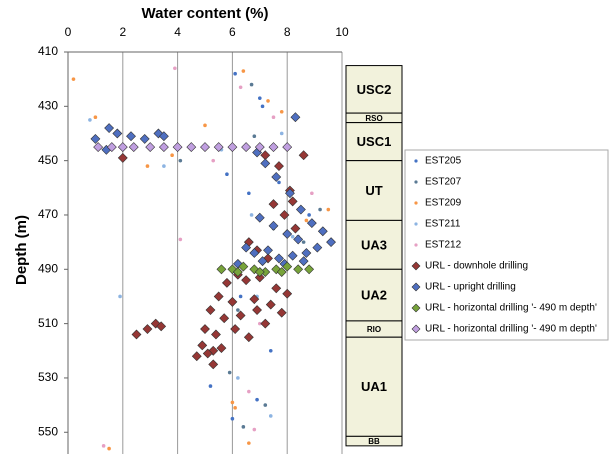 This screenshot has height=455, width=612. Describe the element at coordinates (342, 32) in the screenshot. I see `x-tick-label: 10` at that location.